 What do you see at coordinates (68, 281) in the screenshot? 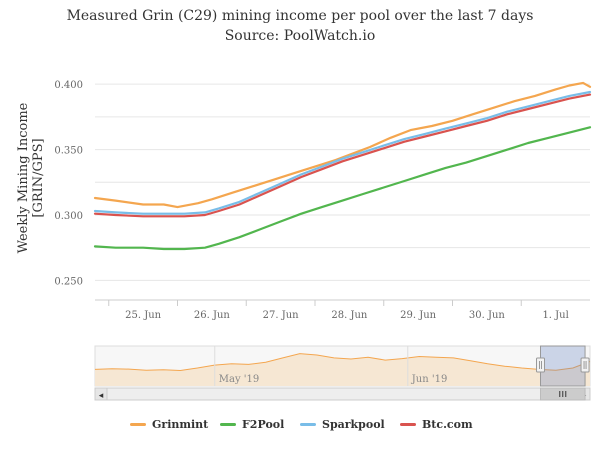
I see `y-tick-label: 0.250` at bounding box center [68, 281].